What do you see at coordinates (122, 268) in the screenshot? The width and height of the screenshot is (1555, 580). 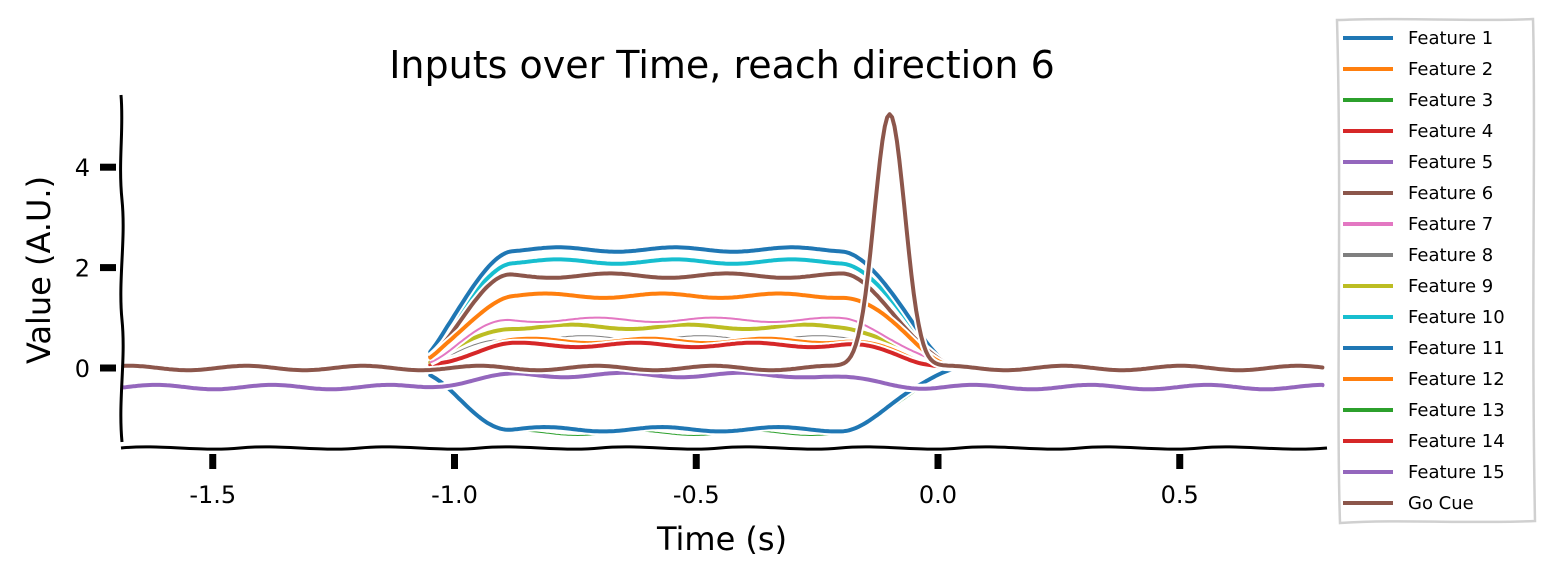 I see `y-axis-line` at bounding box center [122, 268].